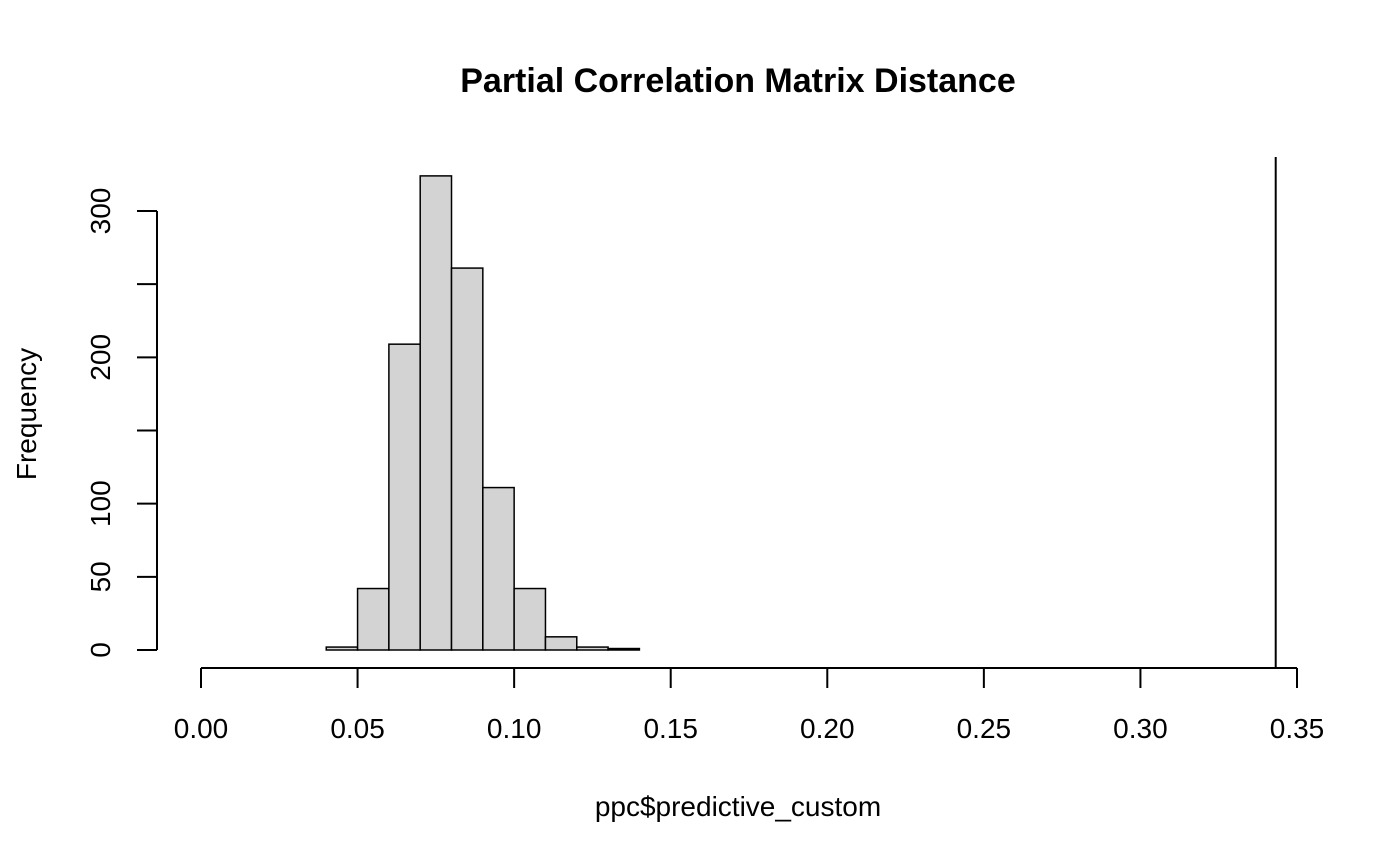 The height and width of the screenshot is (865, 1400). Describe the element at coordinates (100, 211) in the screenshot. I see `y-tick-label-6: 300` at that location.